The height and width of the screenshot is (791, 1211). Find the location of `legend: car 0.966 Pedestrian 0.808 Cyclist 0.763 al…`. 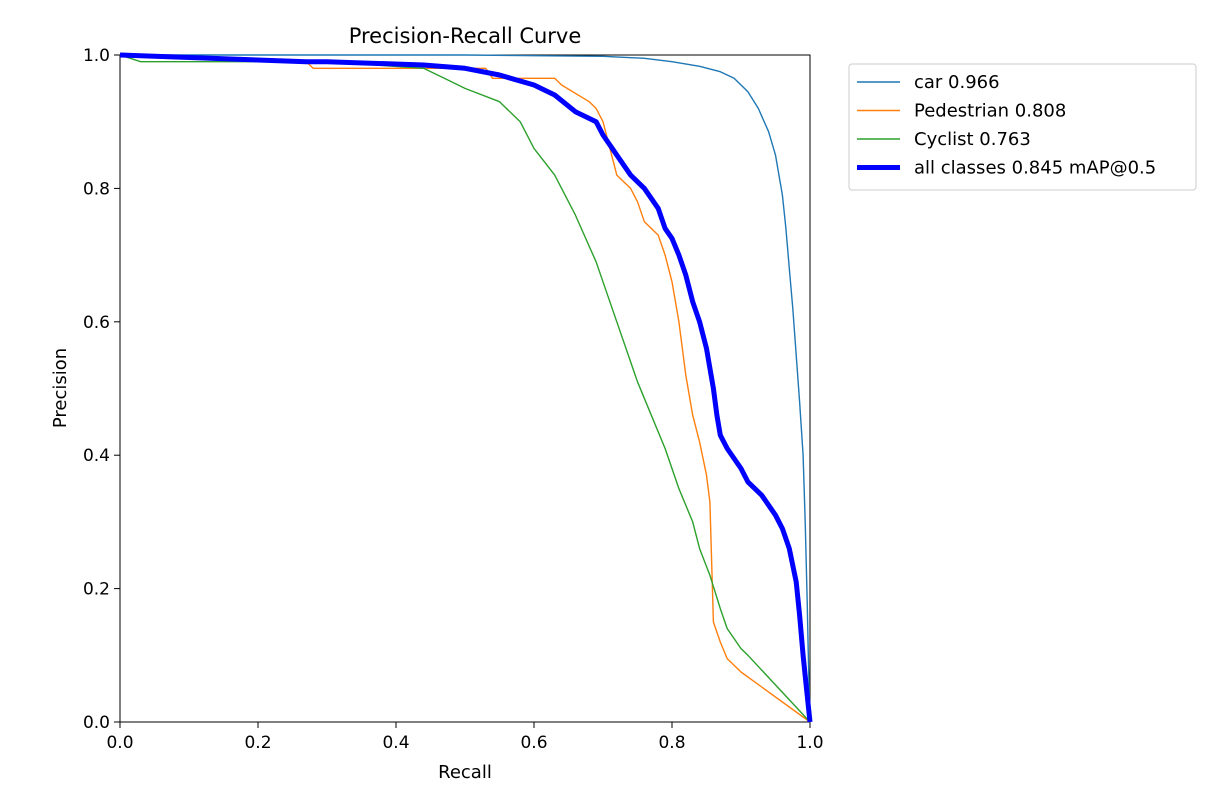

legend: car 0.966 Pedestrian 0.808 Cyclist 0.763 al… is located at coordinates (1022, 127).